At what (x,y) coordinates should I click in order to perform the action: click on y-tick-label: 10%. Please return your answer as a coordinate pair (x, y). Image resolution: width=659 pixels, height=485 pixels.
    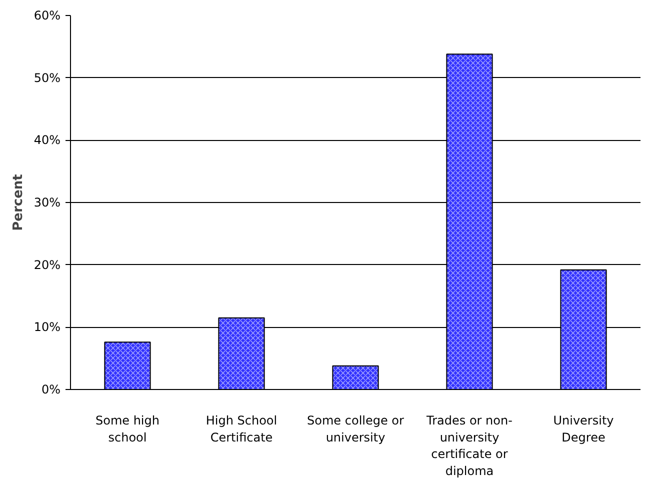
    Looking at the image, I should click on (47, 327).